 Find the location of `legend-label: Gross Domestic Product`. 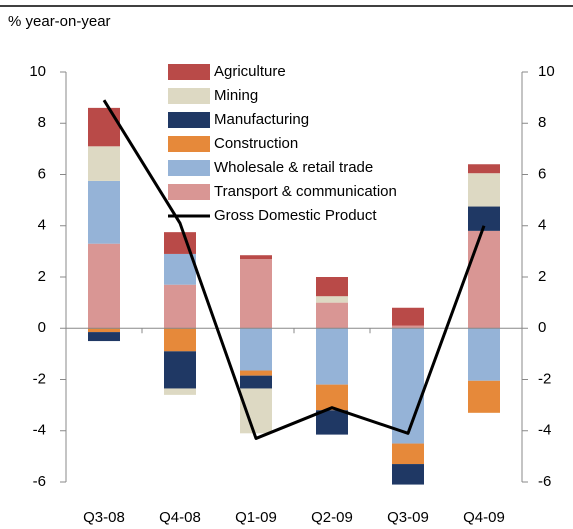

legend-label: Gross Domestic Product is located at coordinates (295, 215).